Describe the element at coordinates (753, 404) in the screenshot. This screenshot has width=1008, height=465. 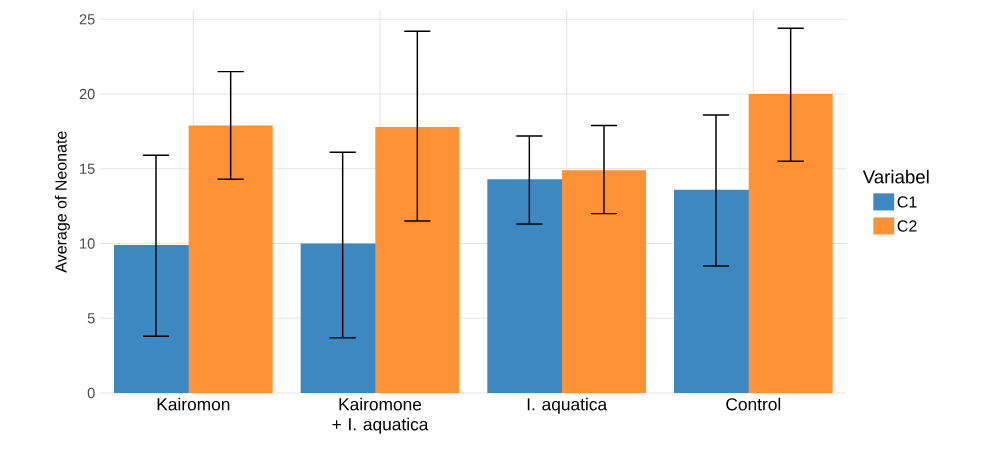
I see `x-tick-label: Control` at that location.